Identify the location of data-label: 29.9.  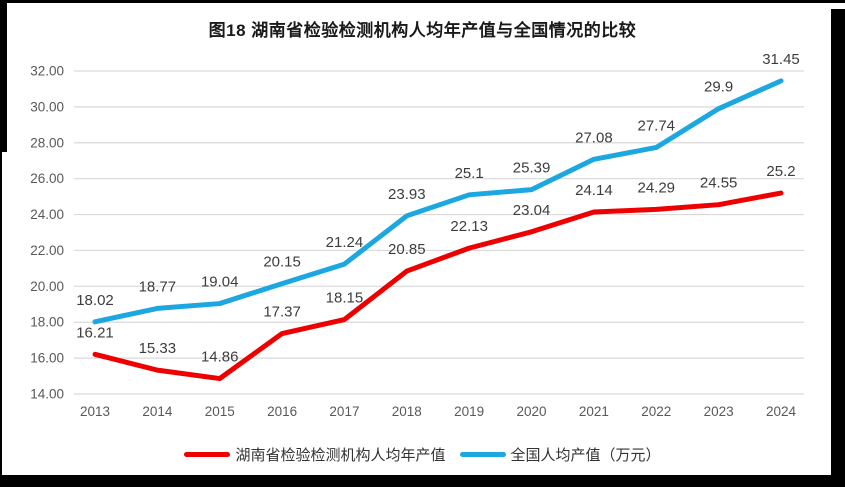
(718, 87).